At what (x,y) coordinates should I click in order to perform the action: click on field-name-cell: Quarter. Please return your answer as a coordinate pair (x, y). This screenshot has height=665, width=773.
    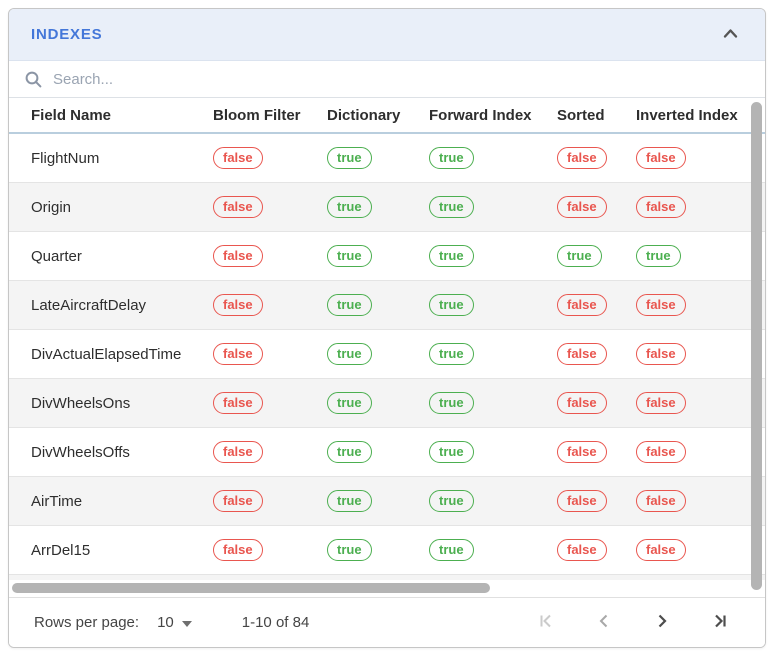
    Looking at the image, I should click on (56, 256).